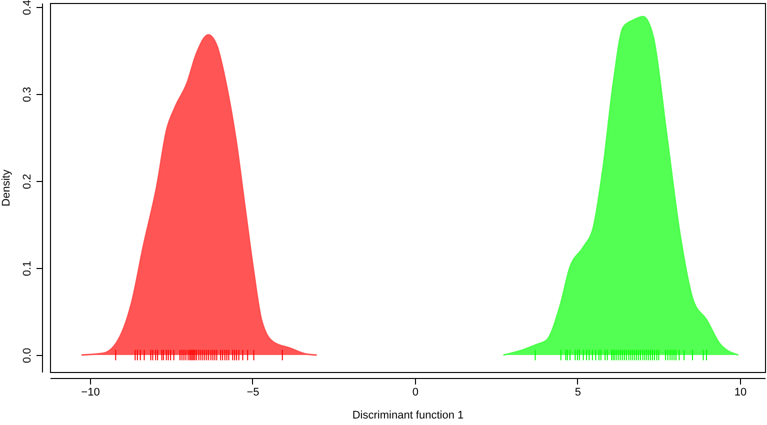 This screenshot has height=425, width=767. I want to click on y-tick-label: 0.1, so click(28, 268).